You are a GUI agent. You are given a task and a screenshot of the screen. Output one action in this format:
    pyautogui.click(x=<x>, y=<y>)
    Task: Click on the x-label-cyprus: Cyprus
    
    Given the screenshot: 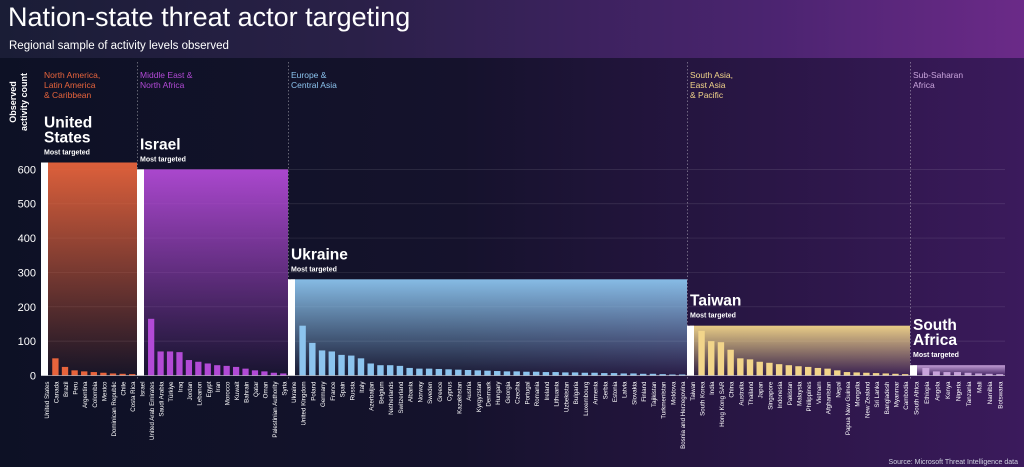 What is the action you would take?
    pyautogui.click(x=450, y=392)
    